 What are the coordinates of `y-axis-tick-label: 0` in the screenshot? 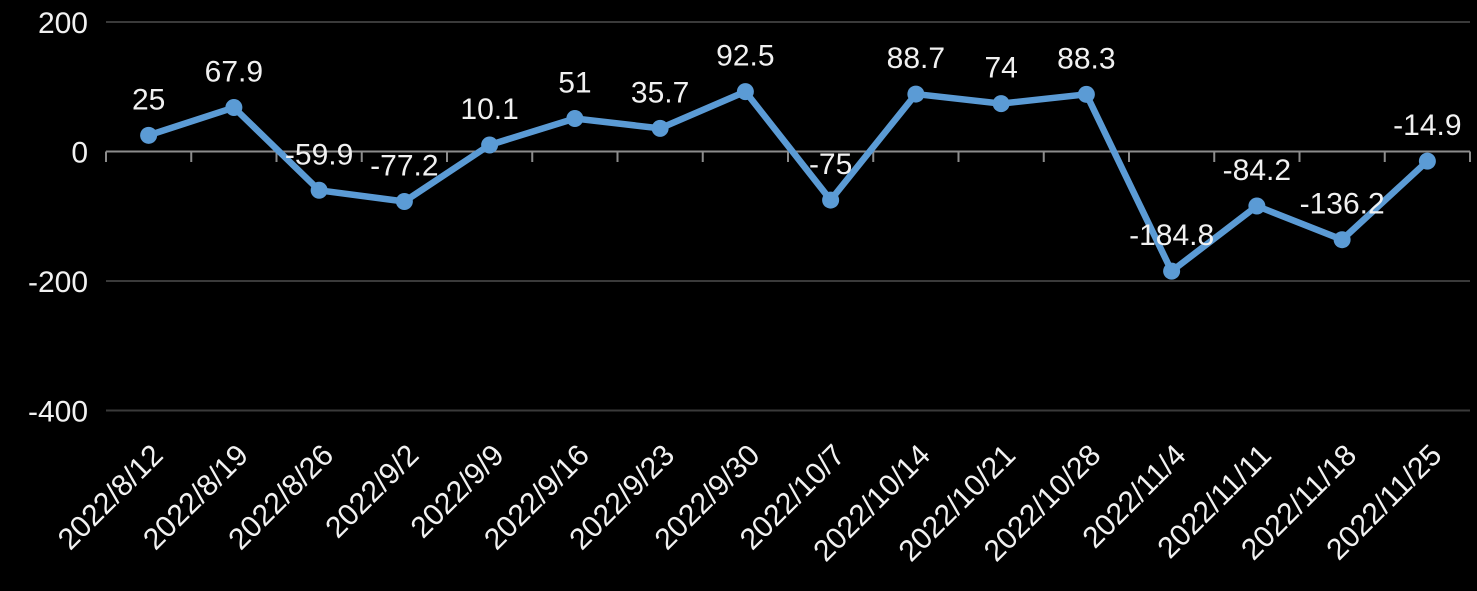 It's located at (79, 153).